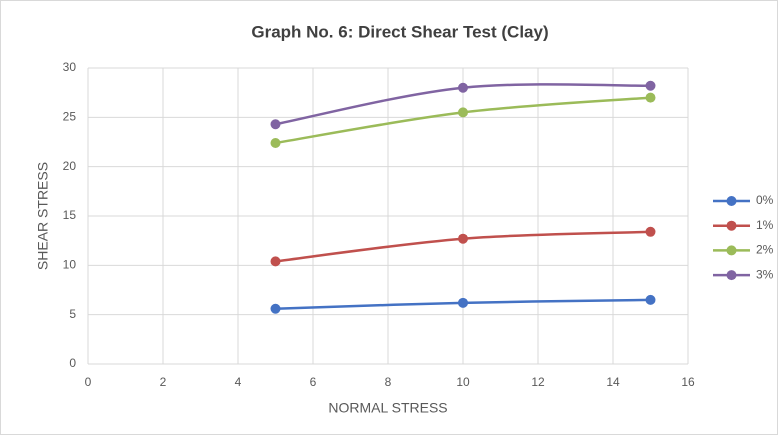 This screenshot has width=780, height=436. Describe the element at coordinates (88, 382) in the screenshot. I see `x-tick-label: 0` at that location.